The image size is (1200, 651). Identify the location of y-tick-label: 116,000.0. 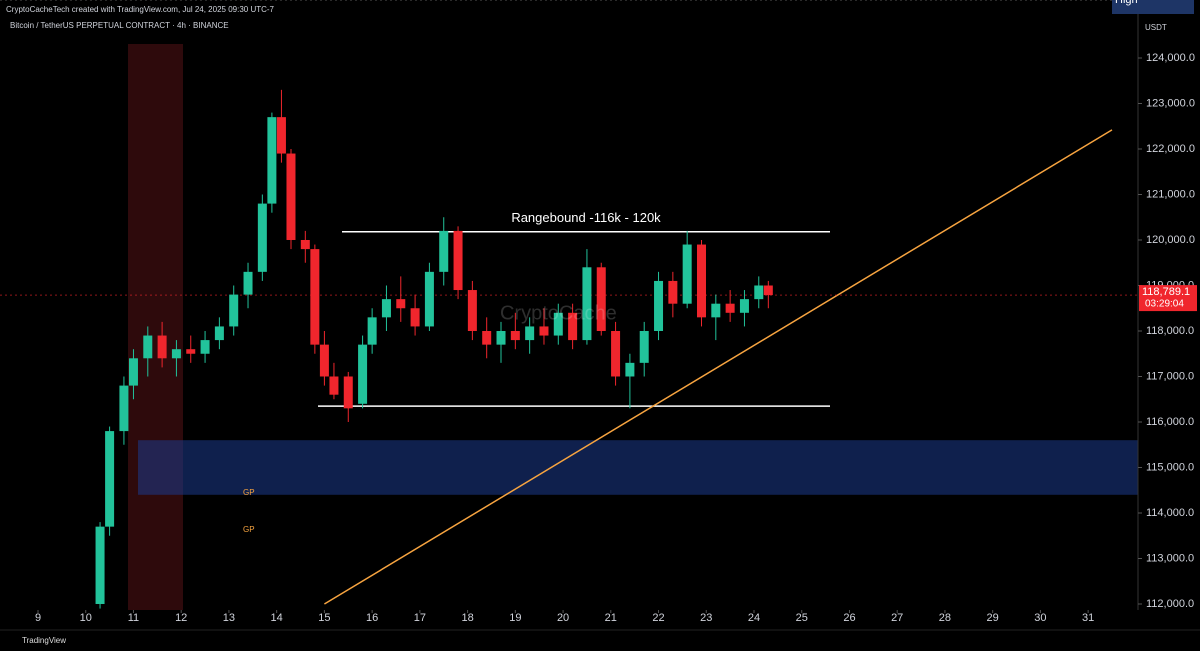
(1170, 422).